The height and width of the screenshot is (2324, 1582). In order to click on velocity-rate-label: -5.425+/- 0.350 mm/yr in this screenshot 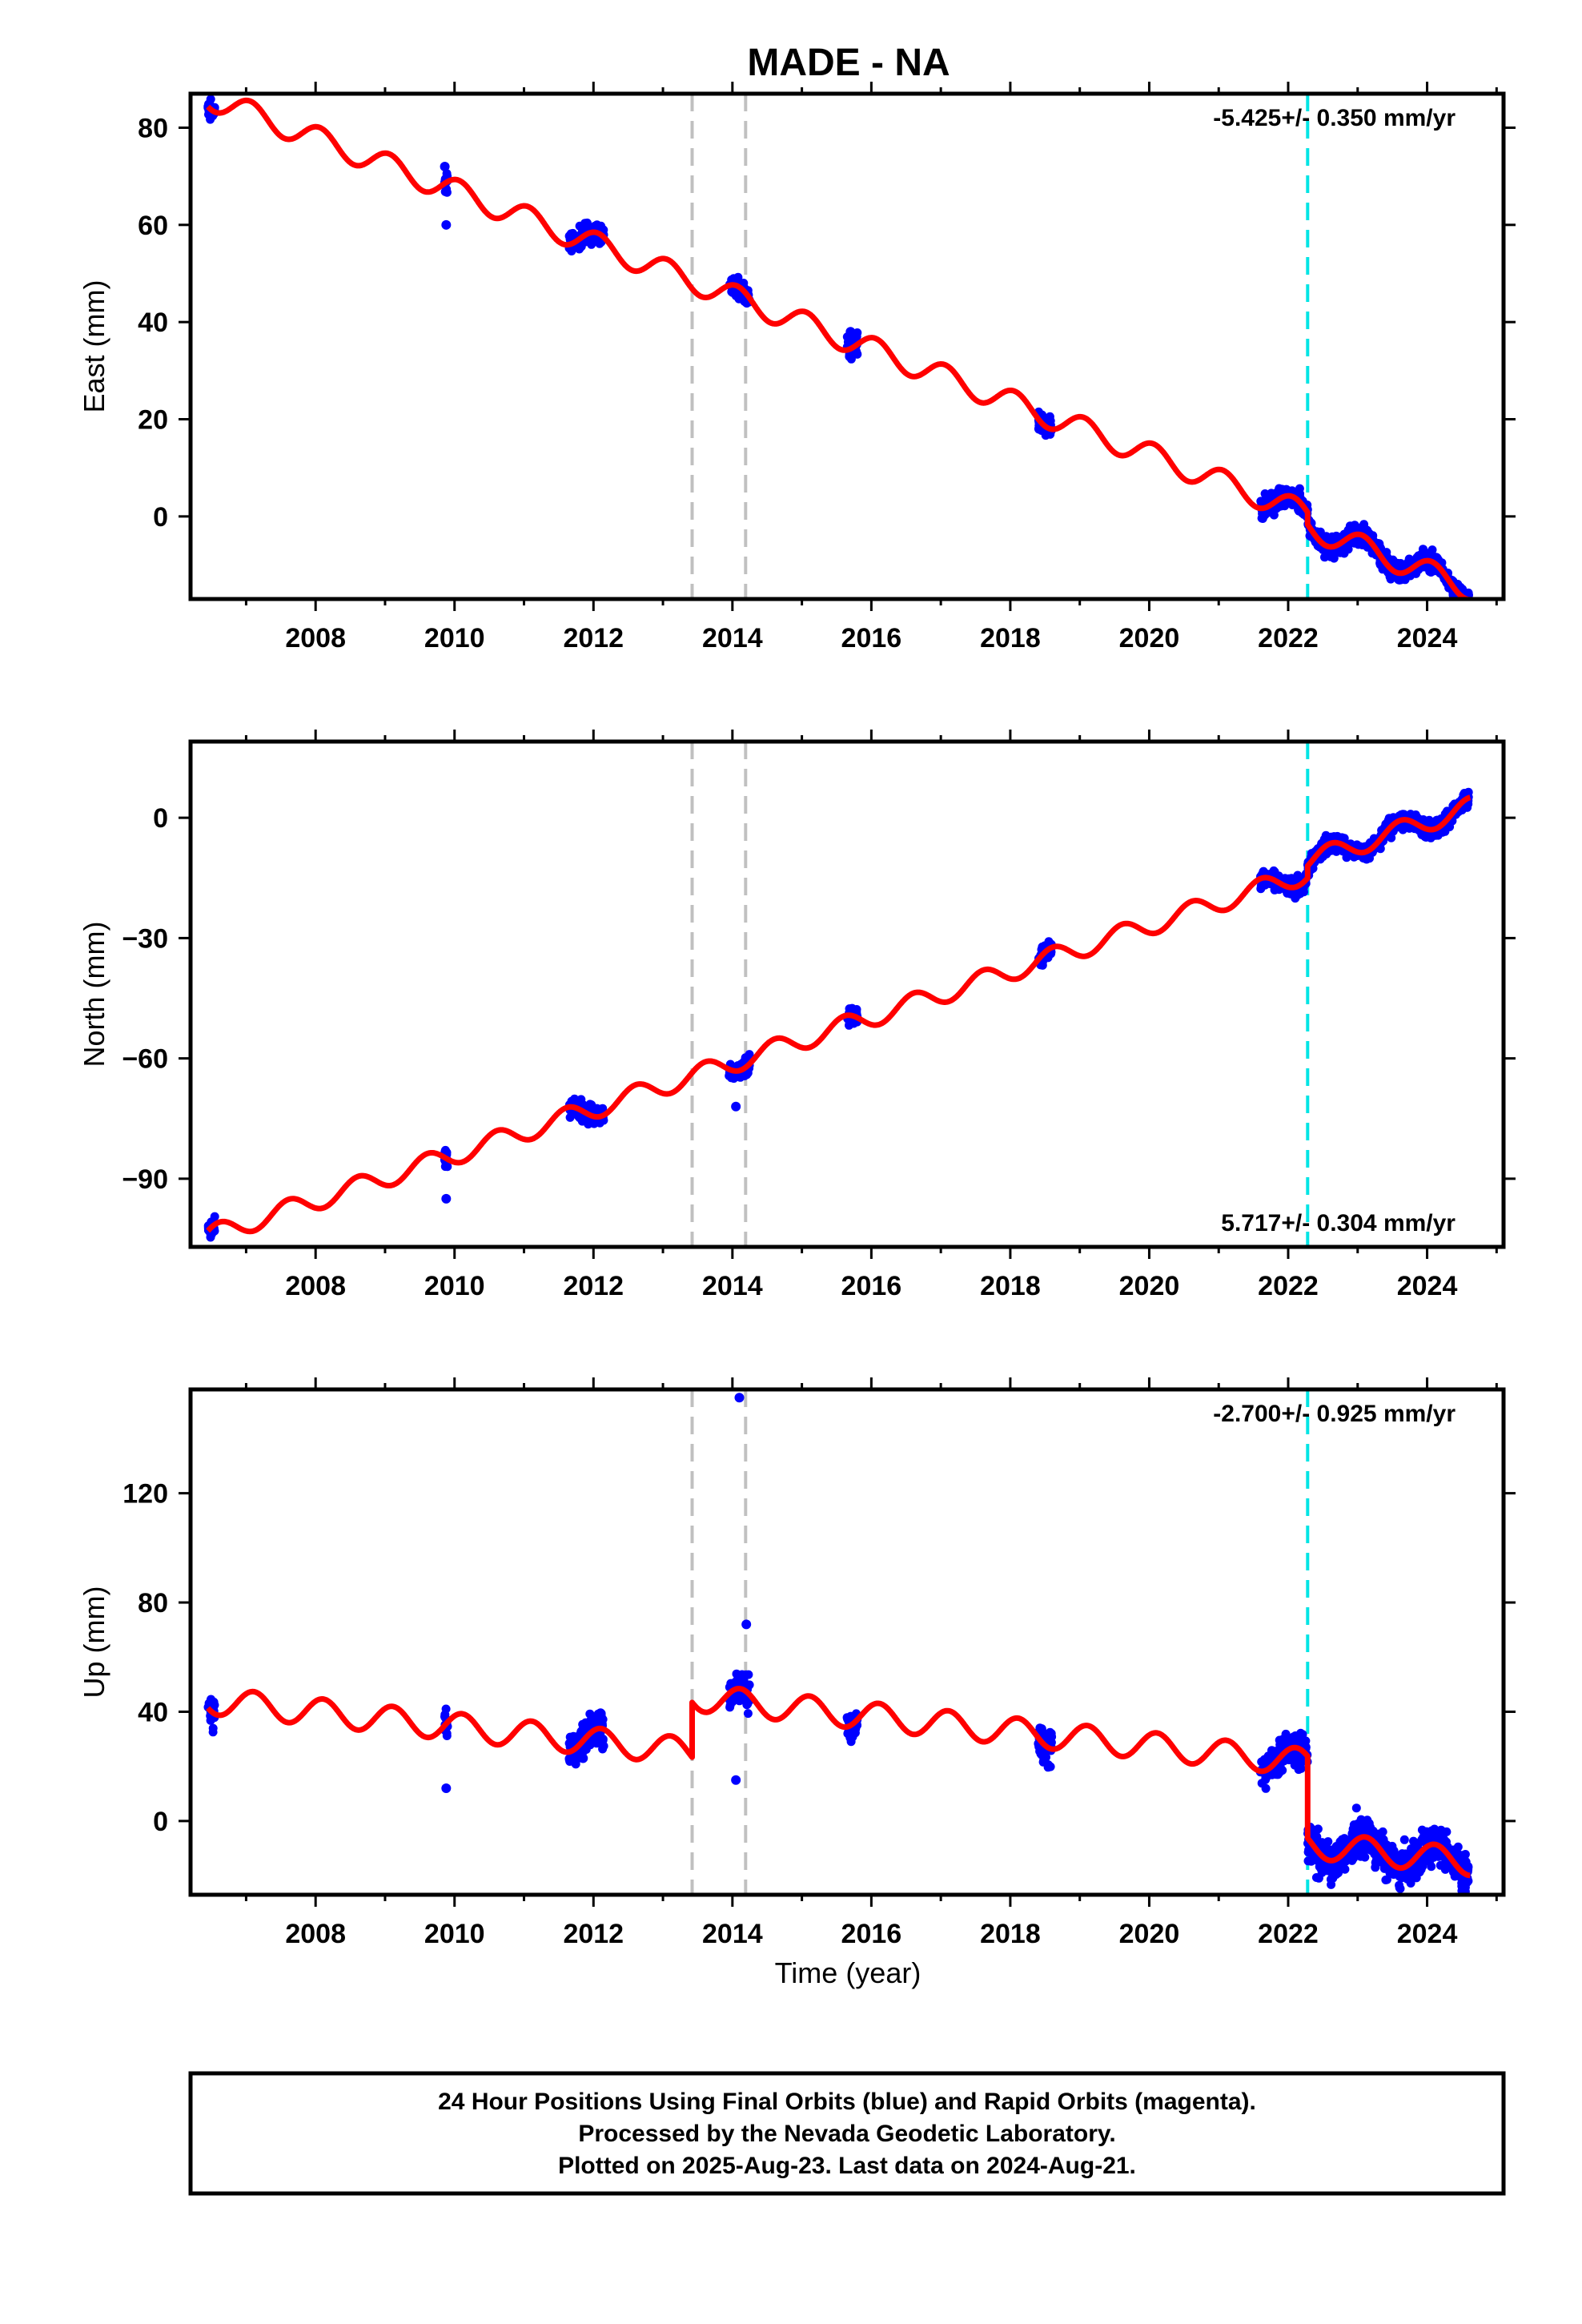, I will do `click(1334, 118)`.